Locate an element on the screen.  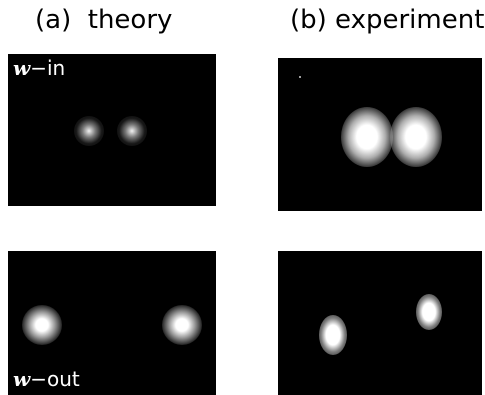
column-b-title: (b) experiment is located at coordinates (387, 20).